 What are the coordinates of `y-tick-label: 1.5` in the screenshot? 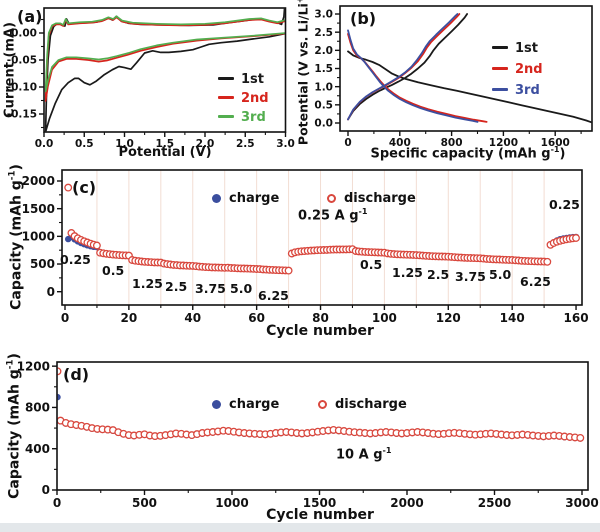 It's located at (323, 69).